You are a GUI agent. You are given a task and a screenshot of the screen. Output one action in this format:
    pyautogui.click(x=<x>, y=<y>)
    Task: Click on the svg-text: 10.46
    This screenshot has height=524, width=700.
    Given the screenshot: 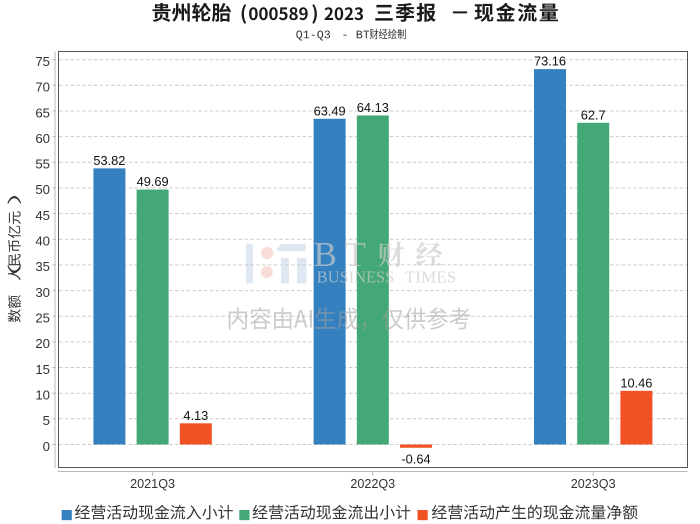 What is the action you would take?
    pyautogui.click(x=636, y=382)
    